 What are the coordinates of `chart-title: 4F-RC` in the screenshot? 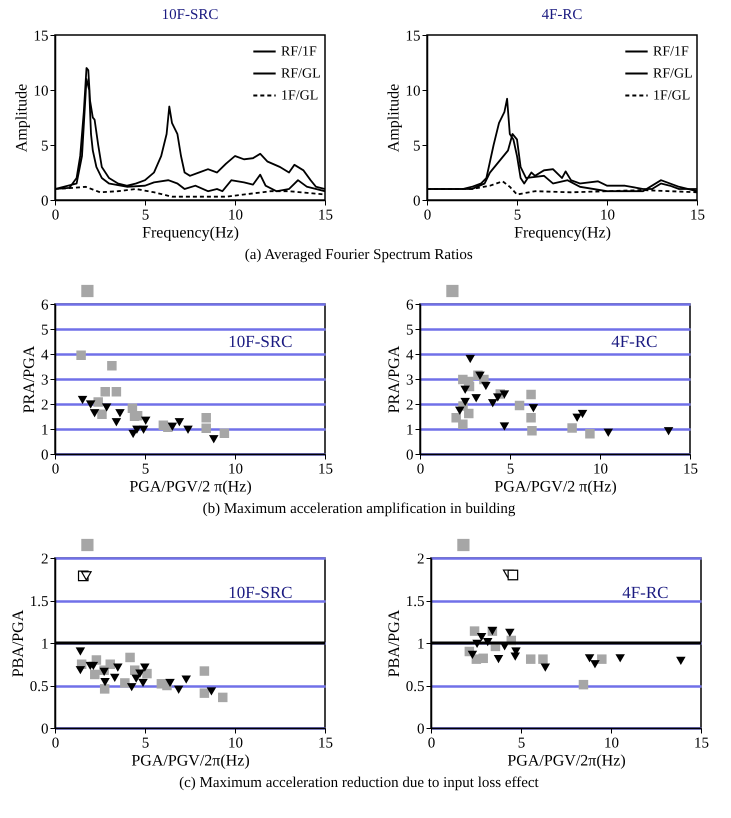 It's located at (562, 15).